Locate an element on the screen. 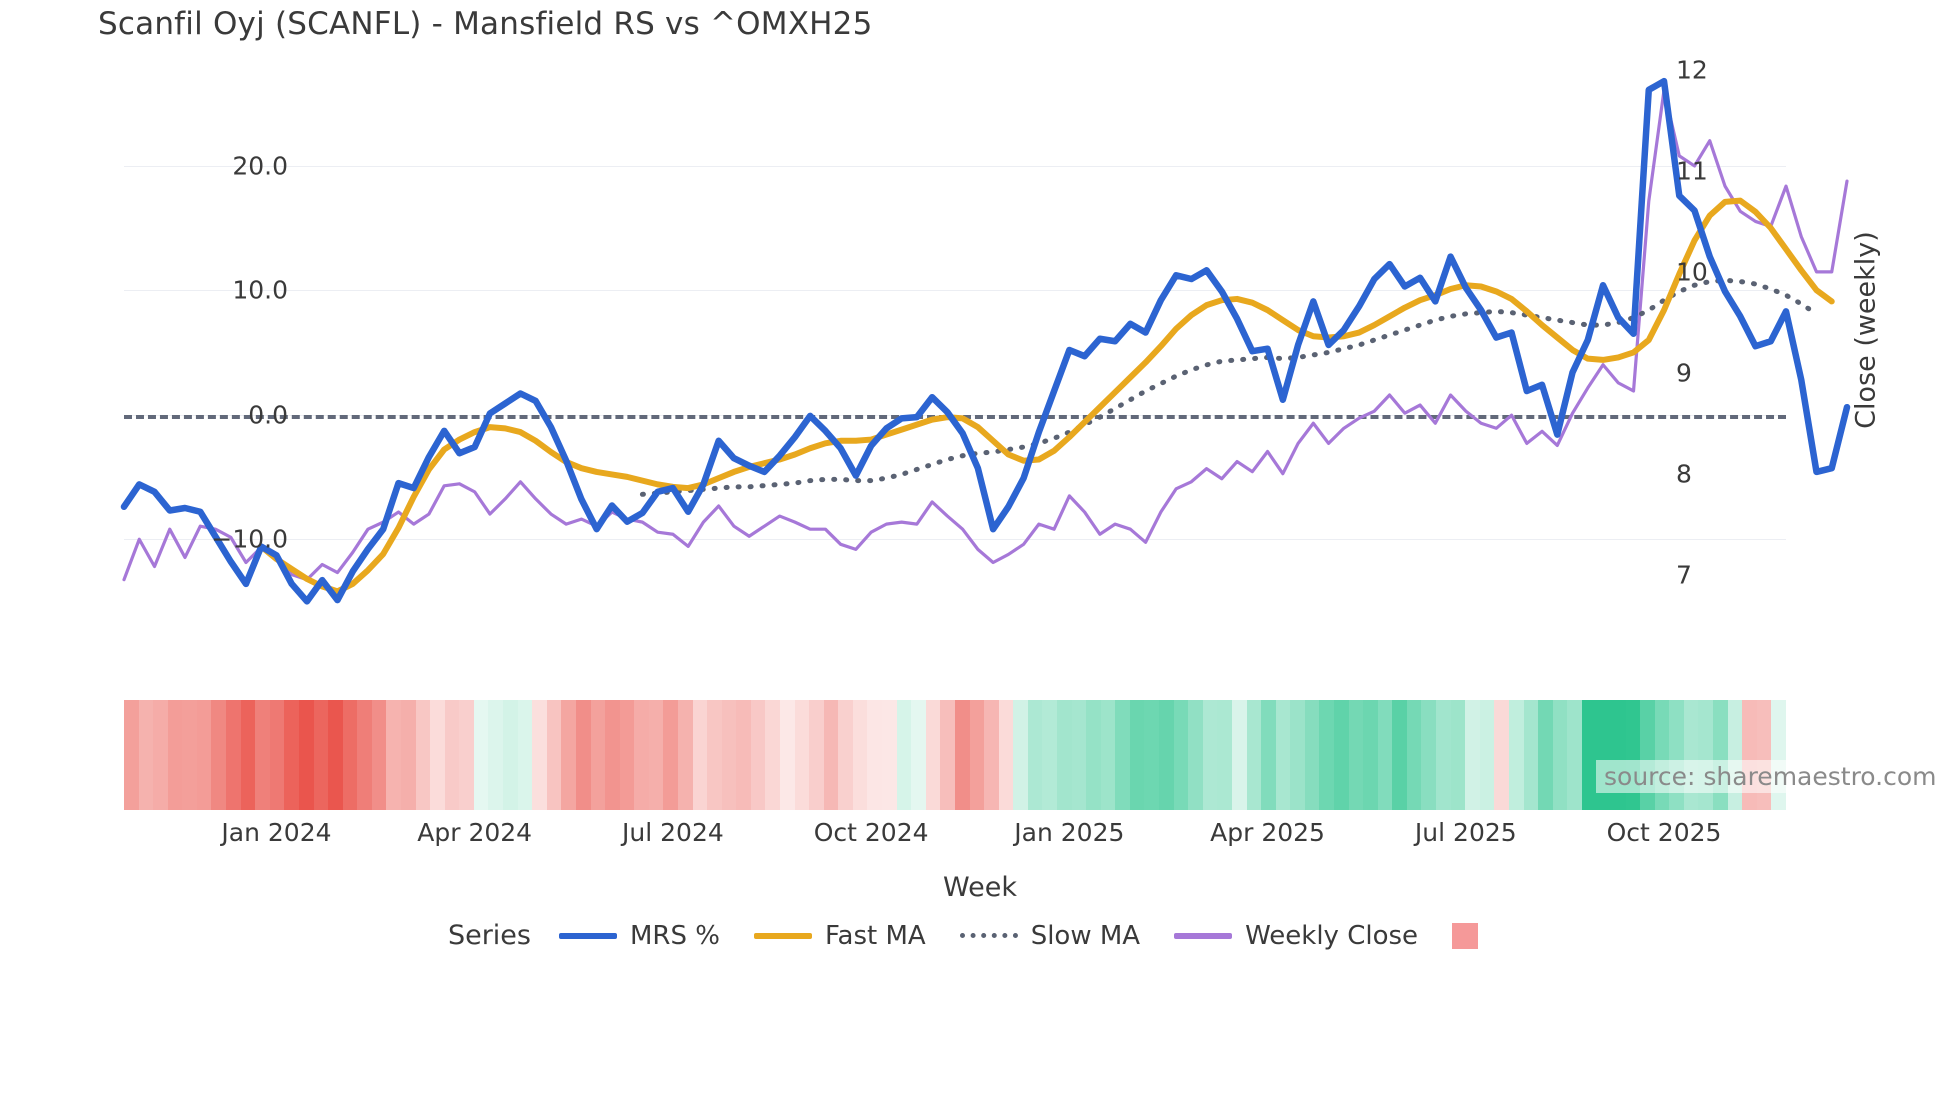 This screenshot has width=1960, height=1102. legend-item: Weekly Close is located at coordinates (1296, 936).